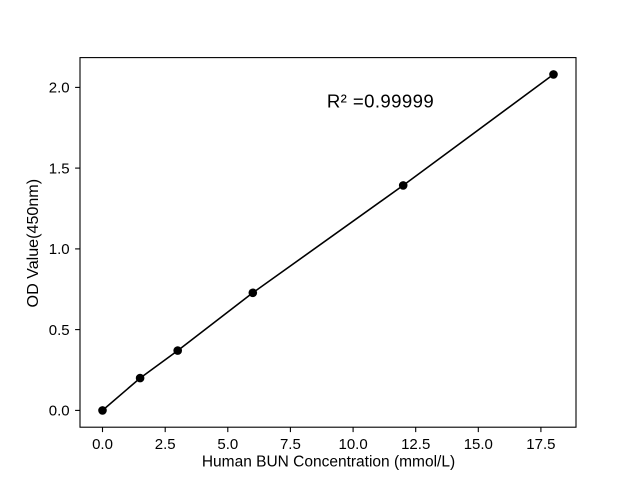  I want to click on svg-text: 12.5, so click(415, 444).